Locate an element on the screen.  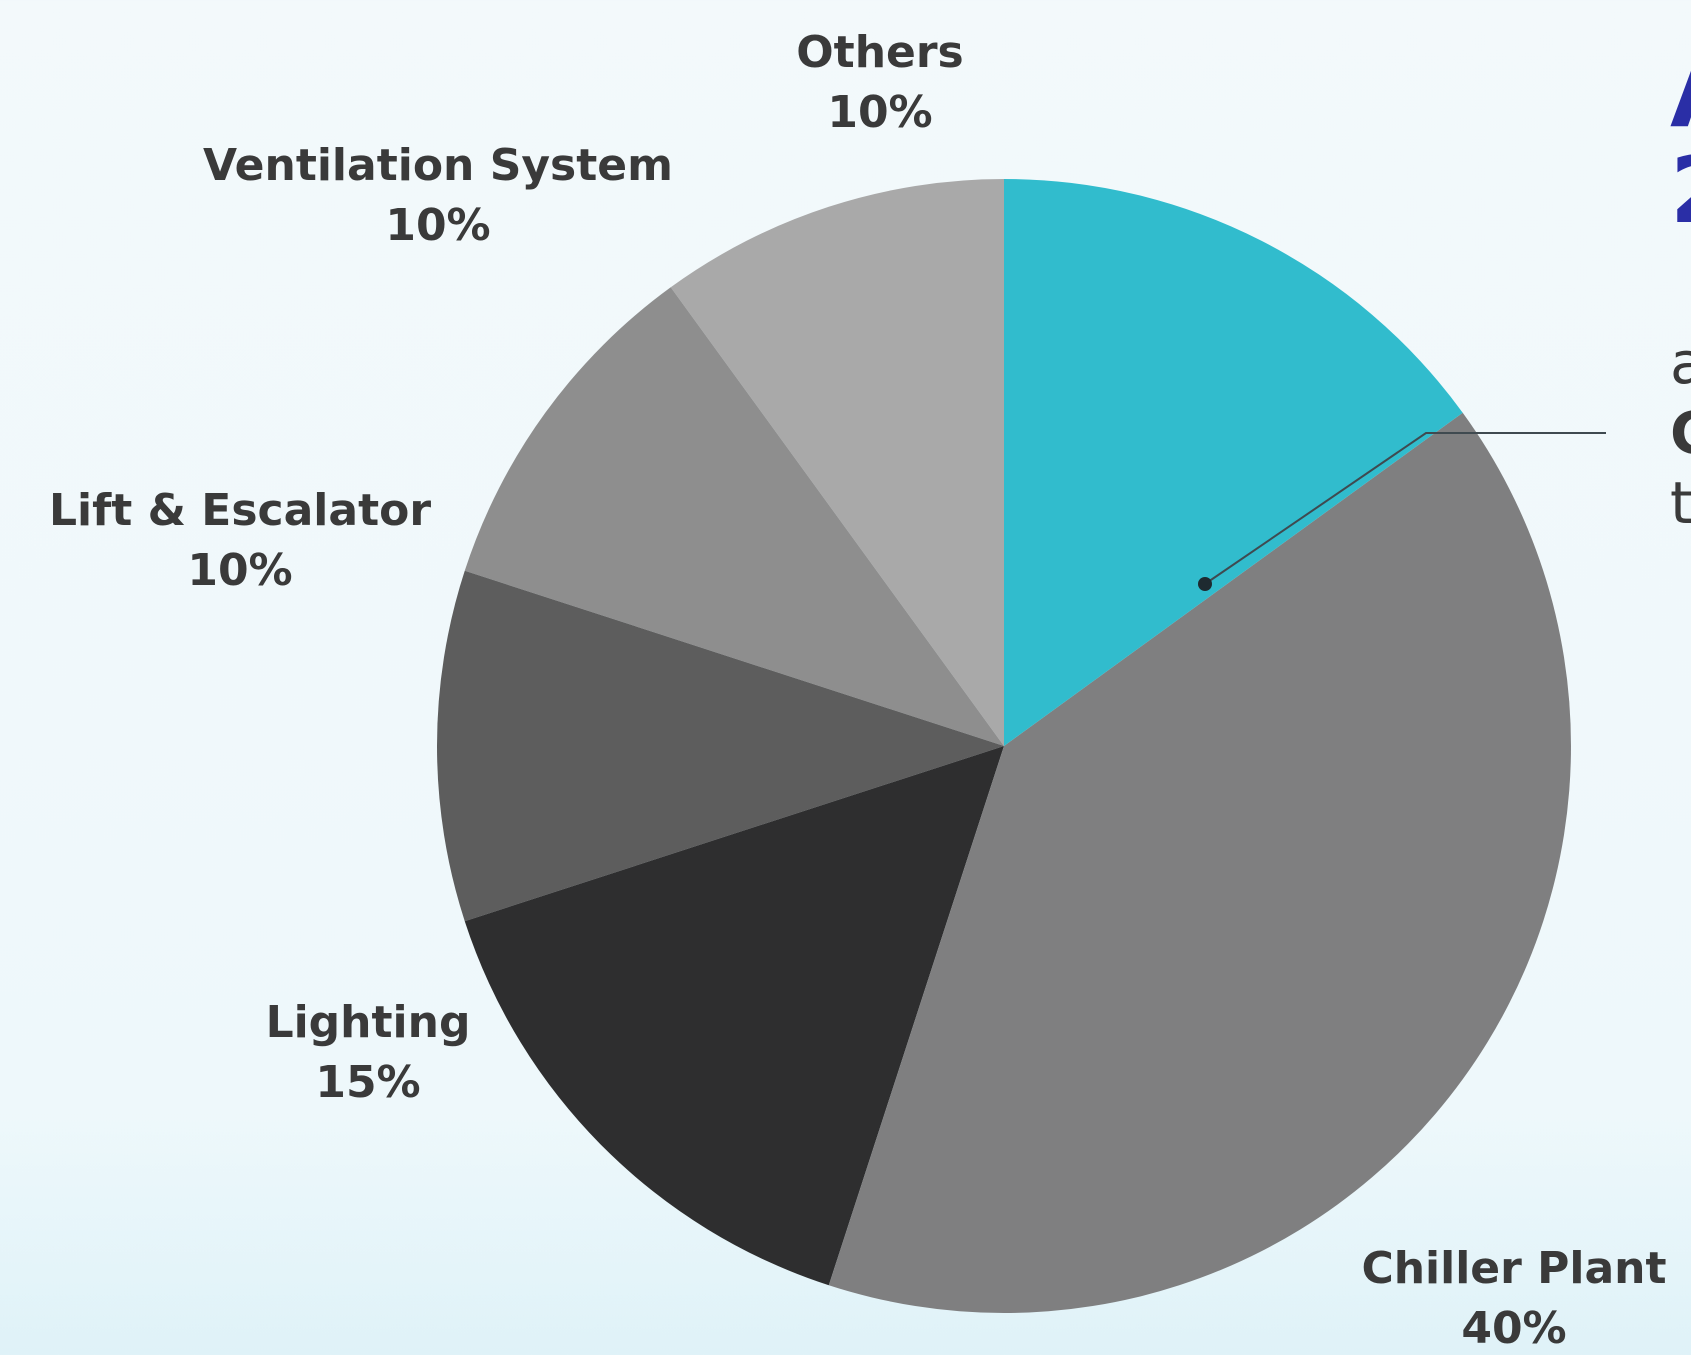
pie-slice-lift-escalator is located at coordinates (720, 746).